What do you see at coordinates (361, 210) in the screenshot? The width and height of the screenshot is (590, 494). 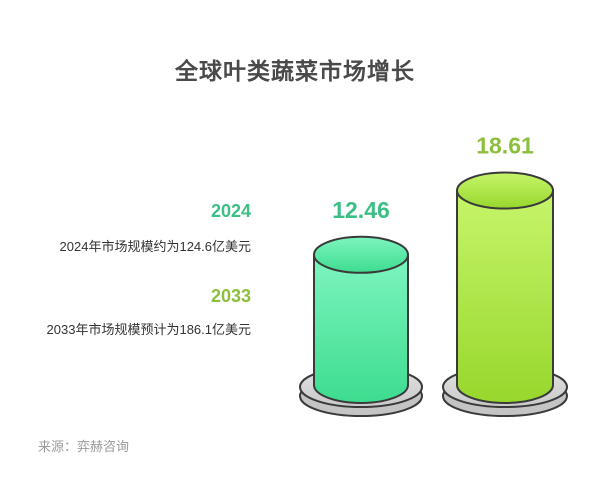 I see `data-label-2024: 12.46` at bounding box center [361, 210].